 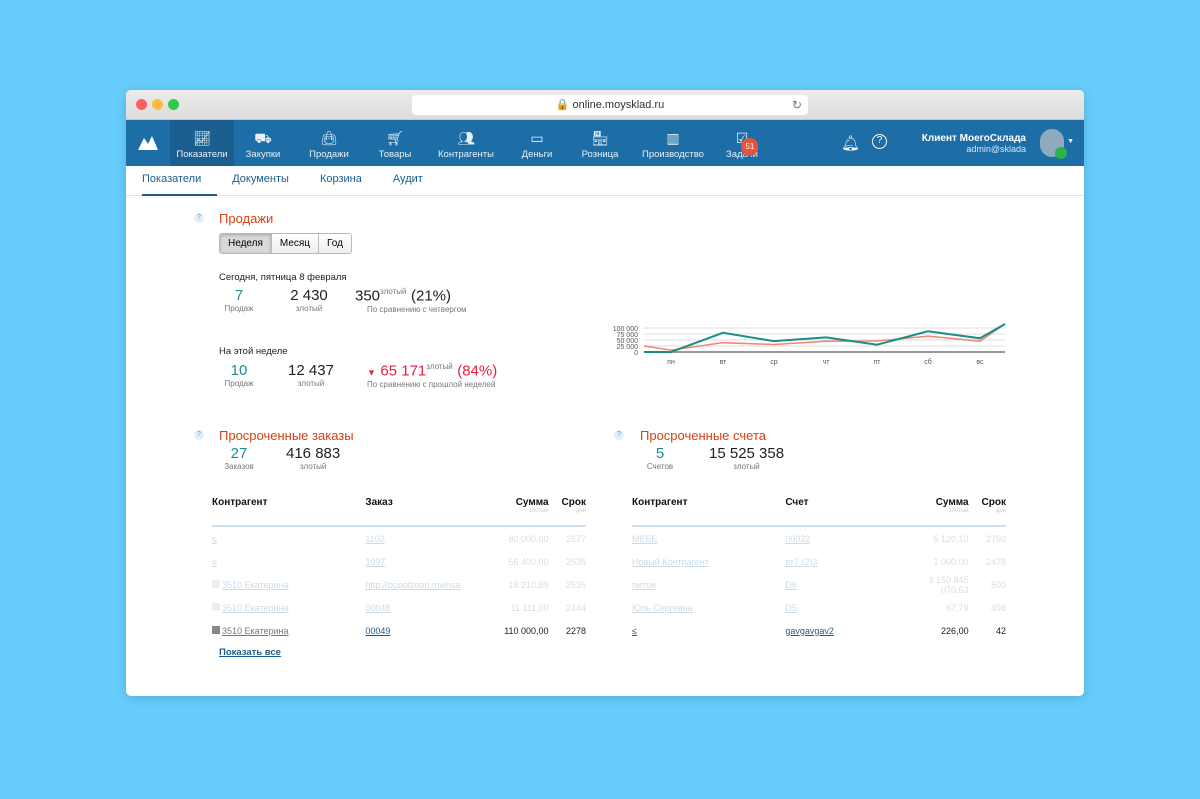 What do you see at coordinates (625, 329) in the screenshot?
I see `y-tick-label: 100 000` at bounding box center [625, 329].